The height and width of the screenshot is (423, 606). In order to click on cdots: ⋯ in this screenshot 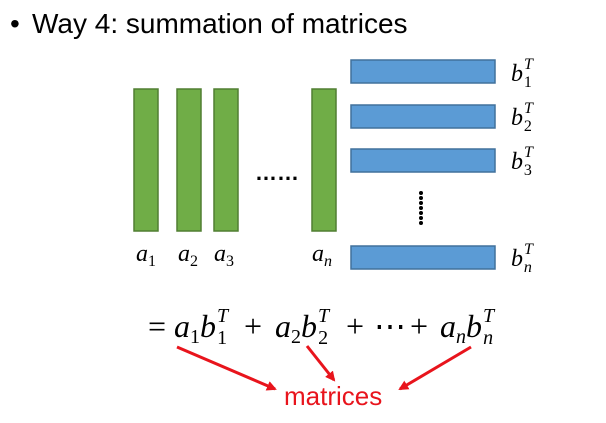, I will do `click(390, 326)`.